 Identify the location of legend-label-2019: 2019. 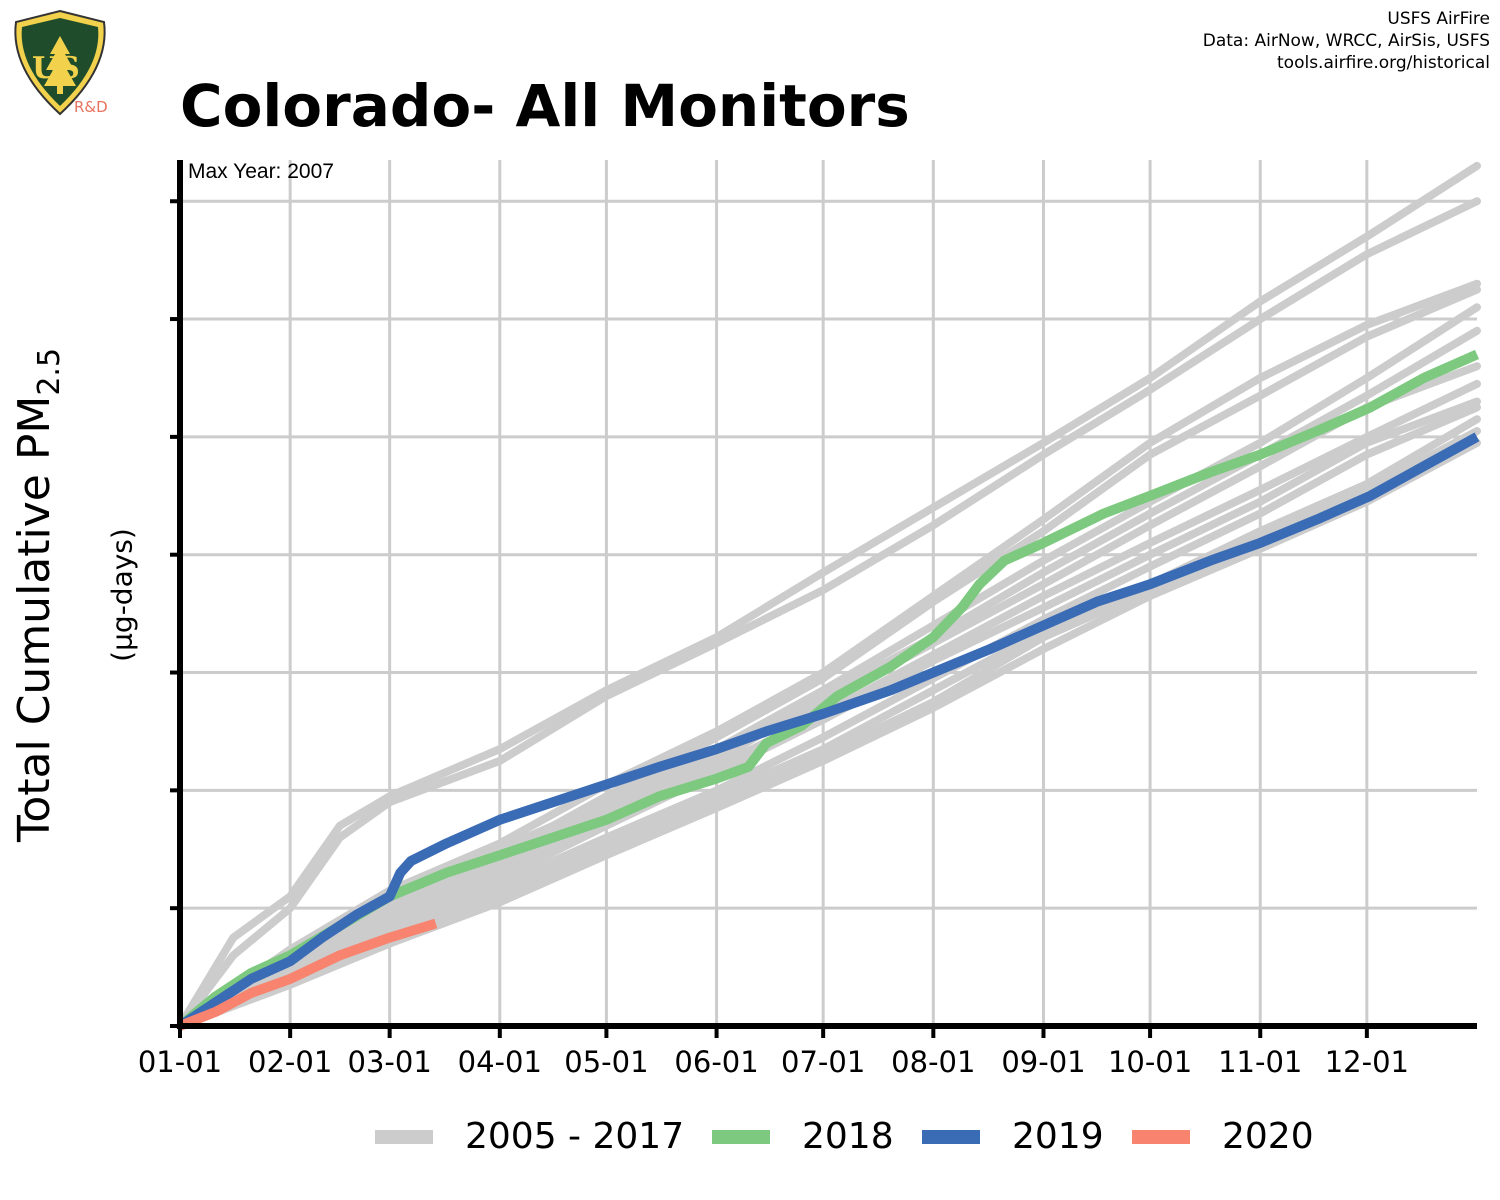
(1058, 1136).